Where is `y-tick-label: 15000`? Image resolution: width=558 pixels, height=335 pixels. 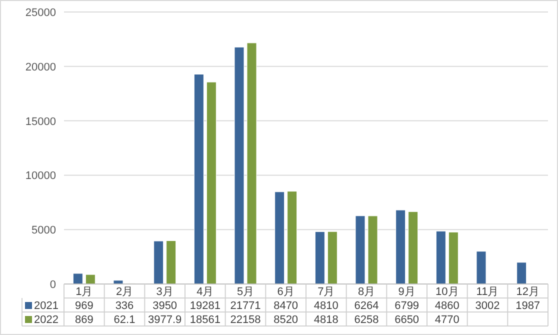 y-tick-label: 15000 is located at coordinates (40, 122).